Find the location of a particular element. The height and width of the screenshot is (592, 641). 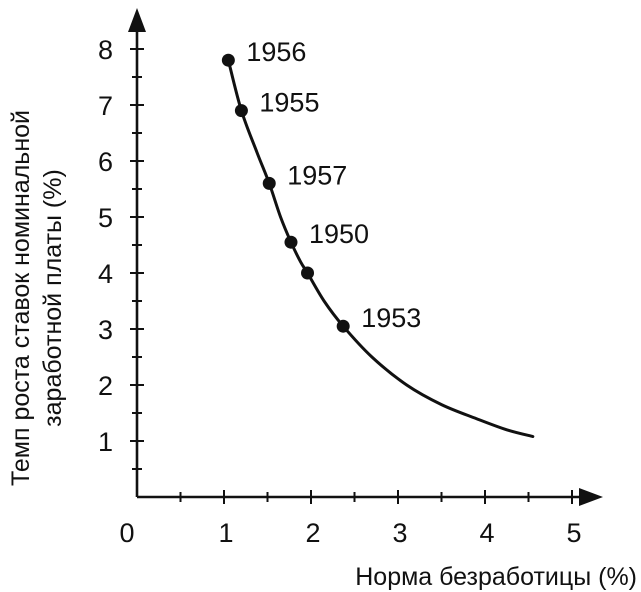

y-tick-label: 1 is located at coordinates (105, 442).